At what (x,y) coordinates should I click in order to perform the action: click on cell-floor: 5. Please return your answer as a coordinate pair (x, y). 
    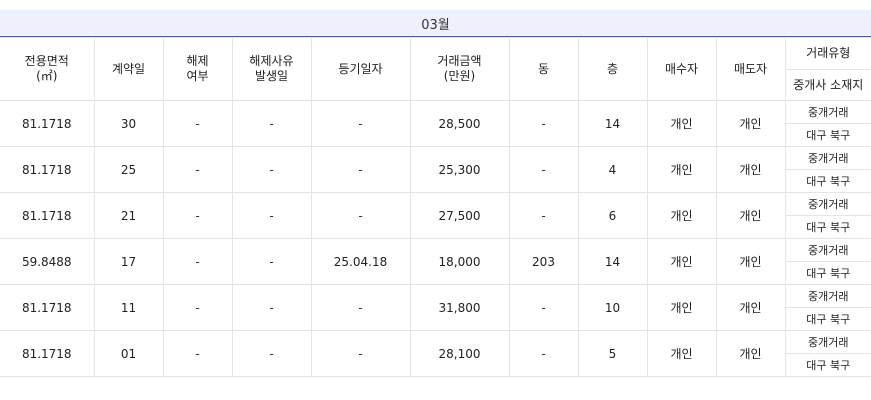
    Looking at the image, I should click on (612, 353).